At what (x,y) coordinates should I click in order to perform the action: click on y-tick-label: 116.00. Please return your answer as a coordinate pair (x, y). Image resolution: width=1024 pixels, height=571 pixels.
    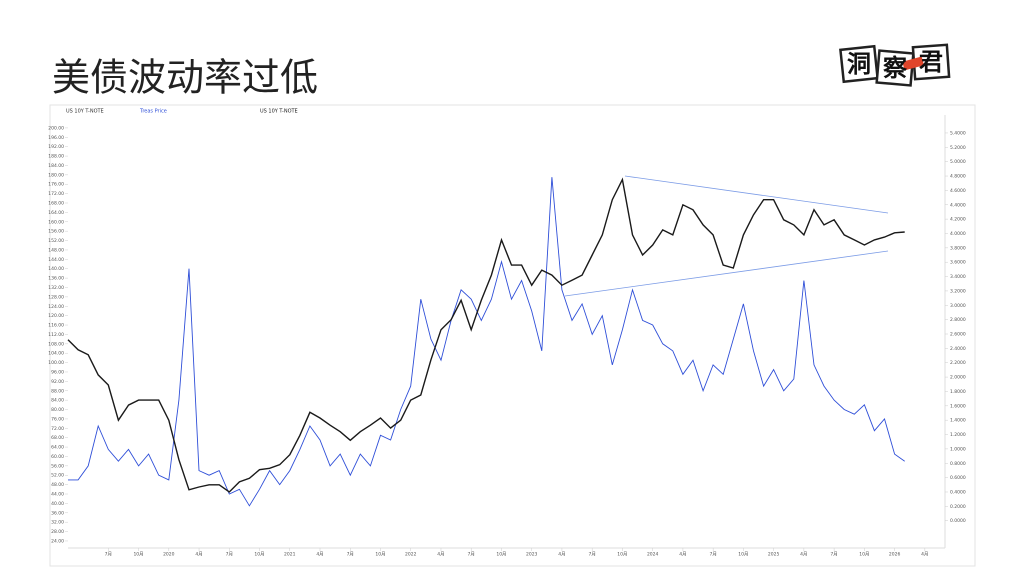
    Looking at the image, I should click on (56, 326).